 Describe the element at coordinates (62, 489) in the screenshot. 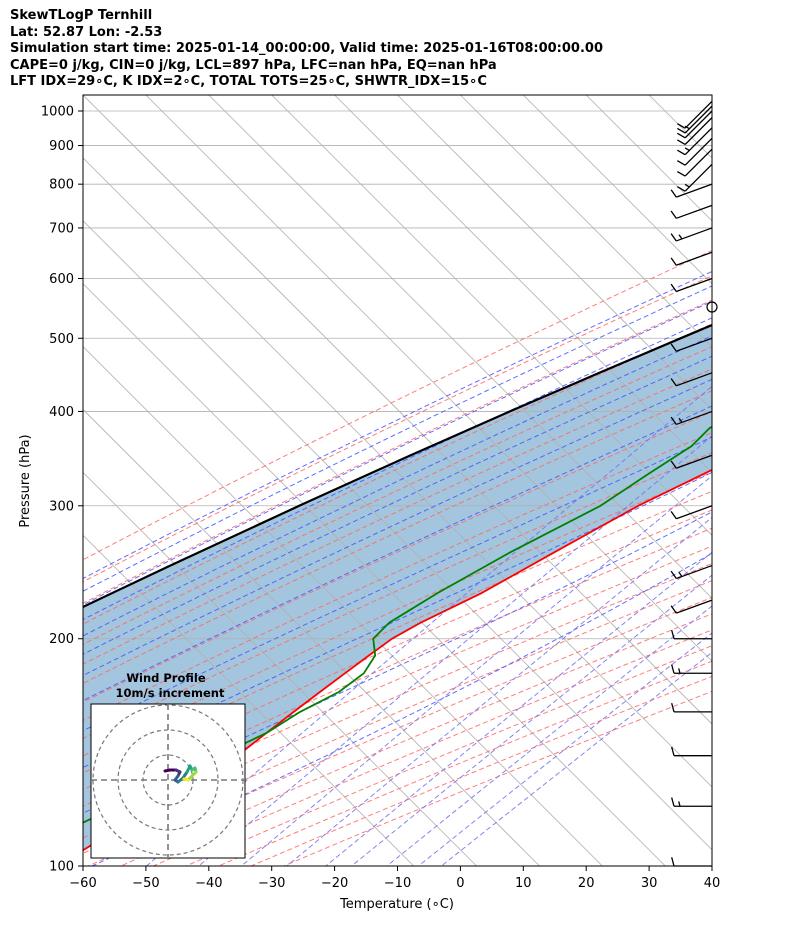

I see `y-axis: 1000 900 800 700 600 500 400 300 200 100` at that location.